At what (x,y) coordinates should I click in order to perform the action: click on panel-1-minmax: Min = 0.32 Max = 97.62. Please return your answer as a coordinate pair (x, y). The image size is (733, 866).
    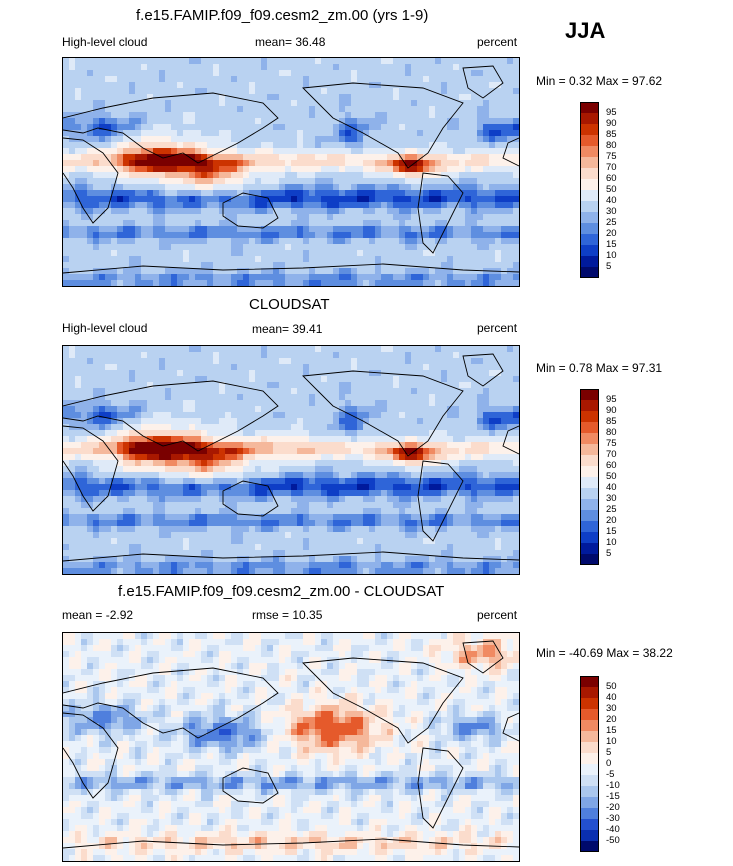
    Looking at the image, I should click on (599, 81).